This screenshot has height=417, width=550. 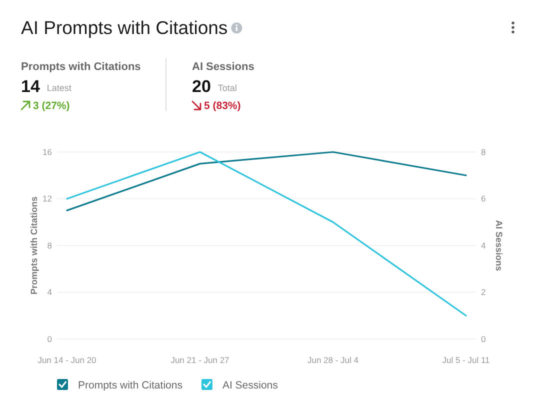 I want to click on y-tick-label: 12, so click(x=47, y=199).